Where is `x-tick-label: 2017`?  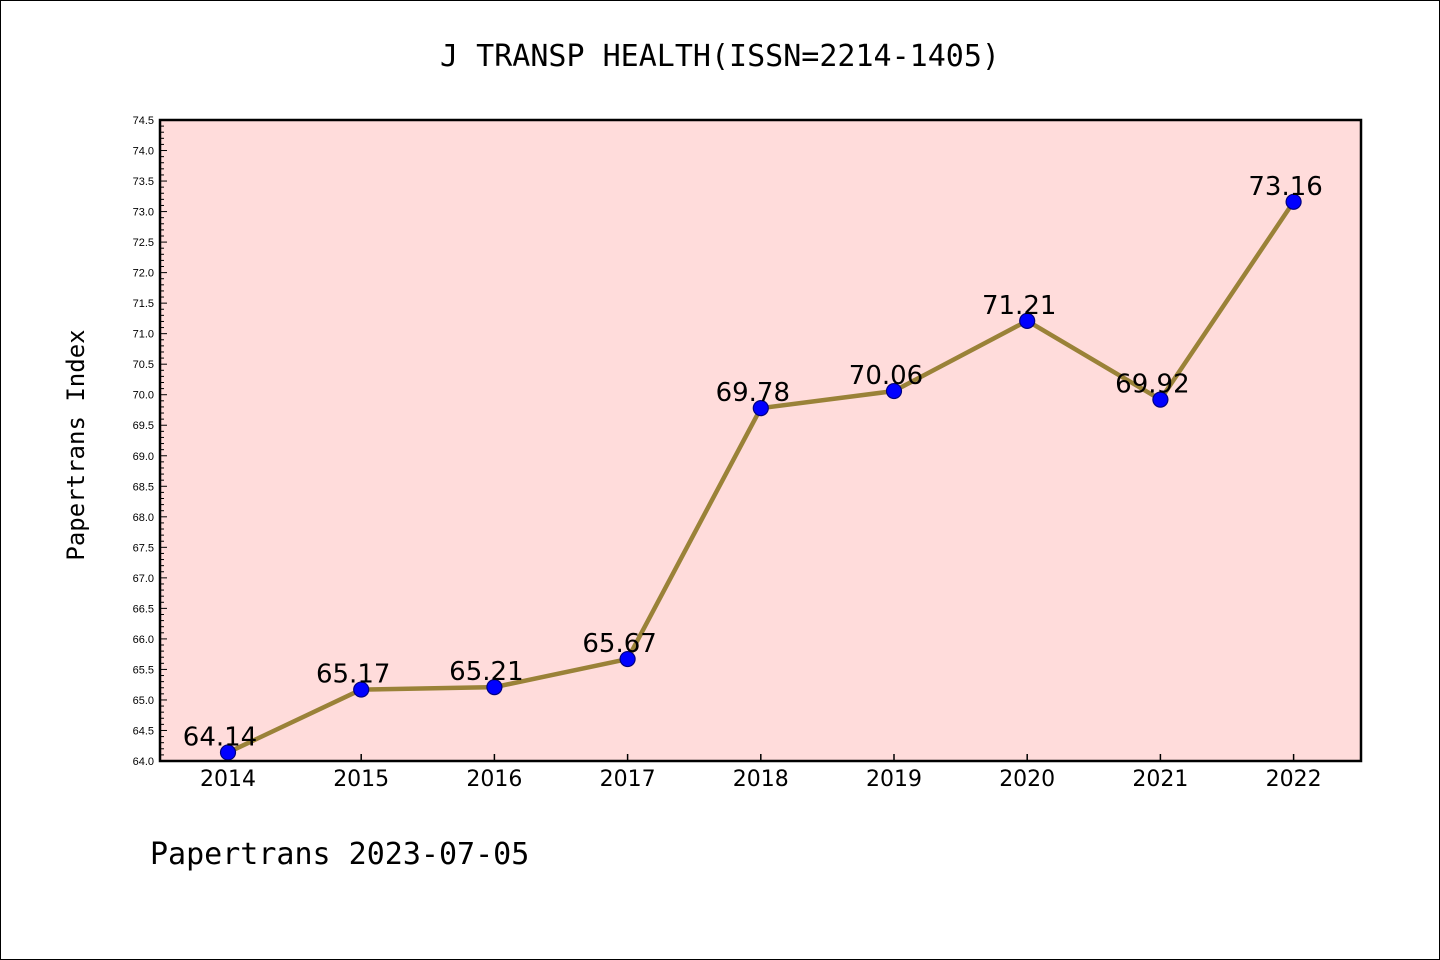
x-tick-label: 2017 is located at coordinates (628, 779).